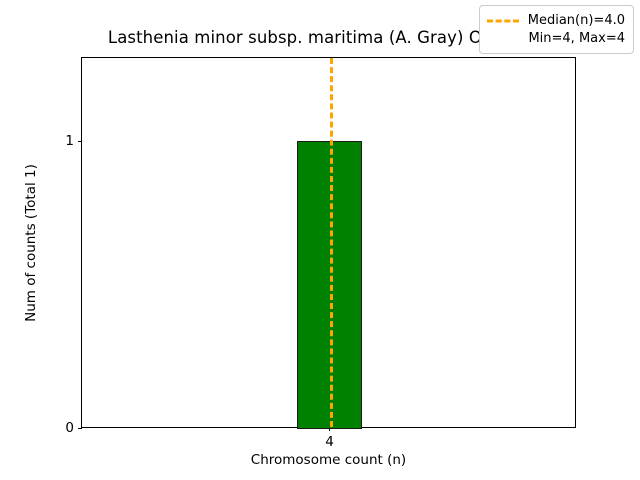 This screenshot has height=480, width=640. Describe the element at coordinates (331, 242) in the screenshot. I see `median-line` at that location.